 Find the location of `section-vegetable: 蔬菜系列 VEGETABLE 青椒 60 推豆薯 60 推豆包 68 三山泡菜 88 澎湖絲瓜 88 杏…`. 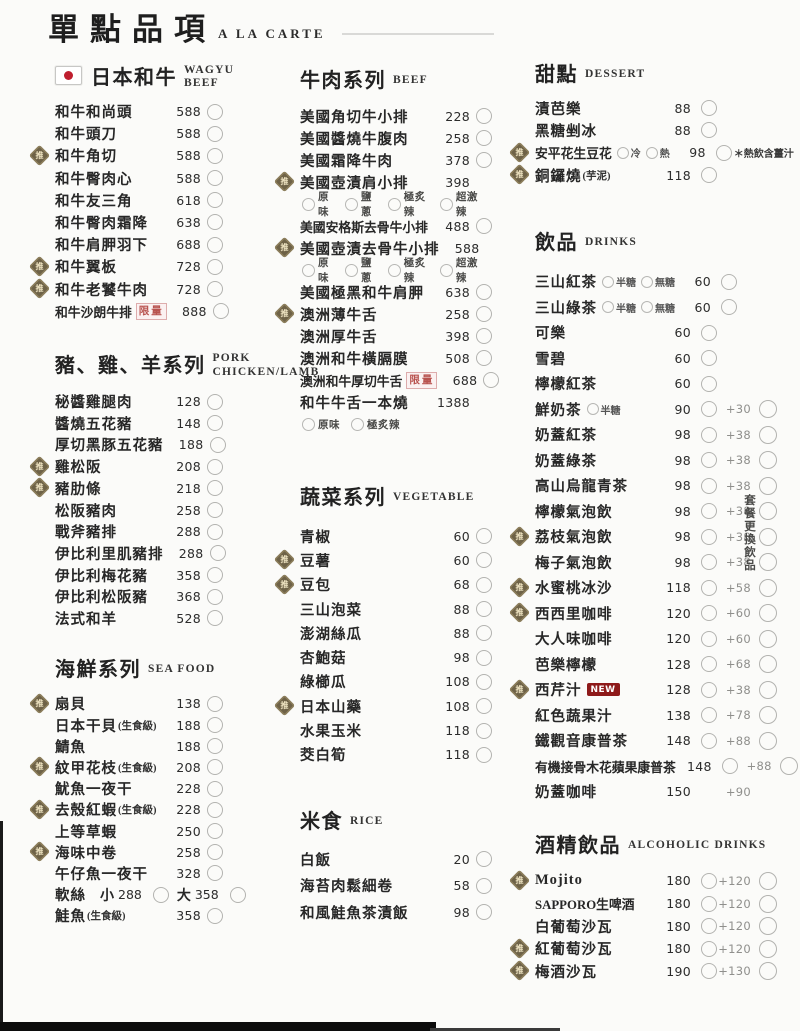

section-vegetable: 蔬菜系列 VEGETABLE 青椒 60 推豆薯 60 推豆包 68 三山泡菜 88 澎湖絲瓜 88 杏… is located at coordinates (382, 624).